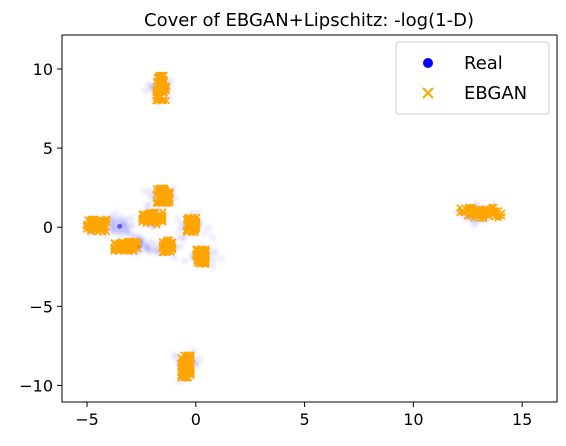 This screenshot has width=566, height=446. Describe the element at coordinates (87, 419) in the screenshot. I see `x-tick-label: −5` at that location.